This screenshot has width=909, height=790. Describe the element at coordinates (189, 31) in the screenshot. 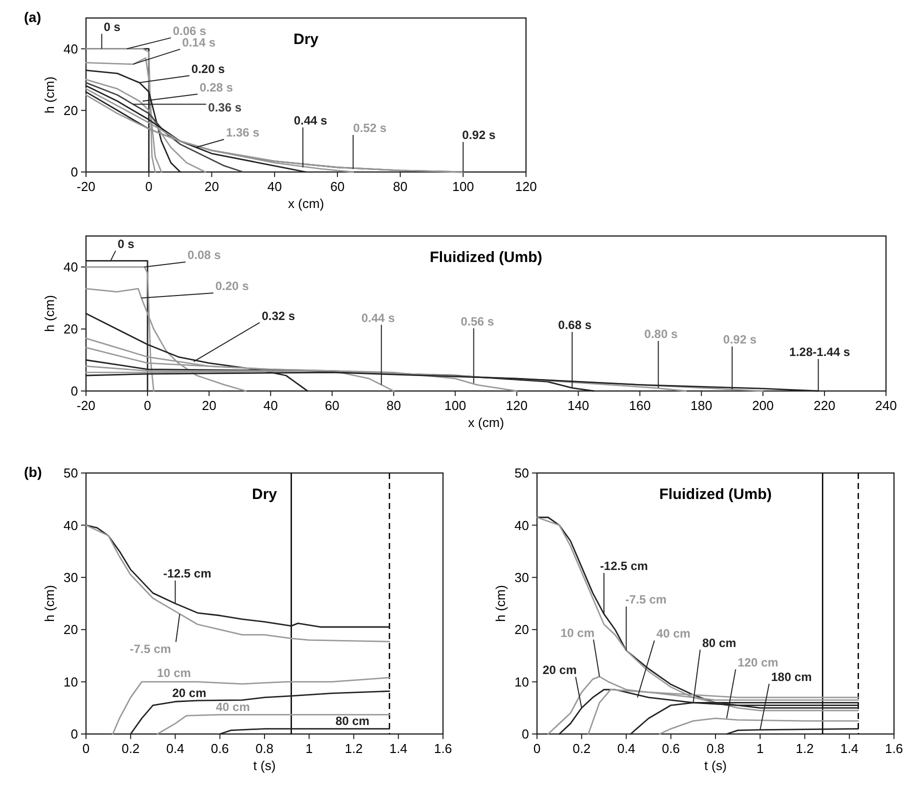

I see `annotation: 0.06 s` at that location.